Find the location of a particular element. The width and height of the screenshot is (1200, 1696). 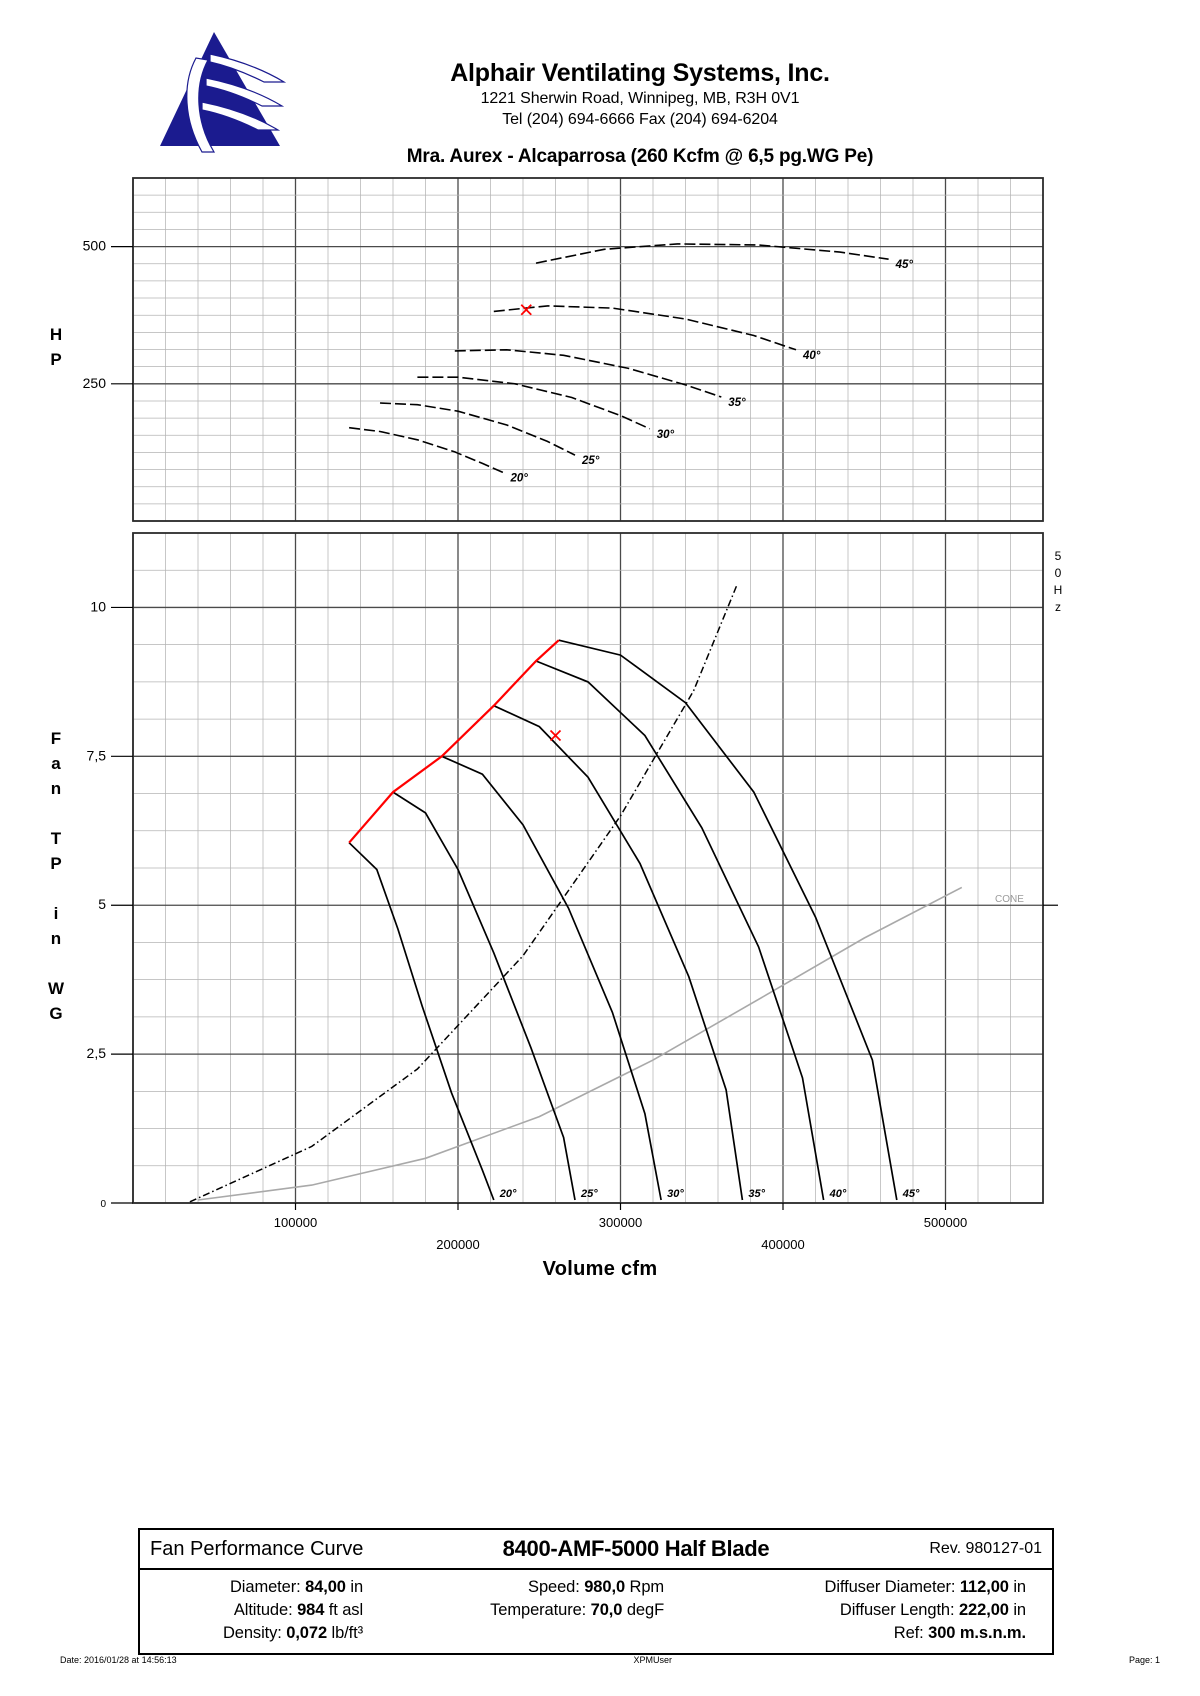

hp-curve-label-30deg: 30° is located at coordinates (666, 435).